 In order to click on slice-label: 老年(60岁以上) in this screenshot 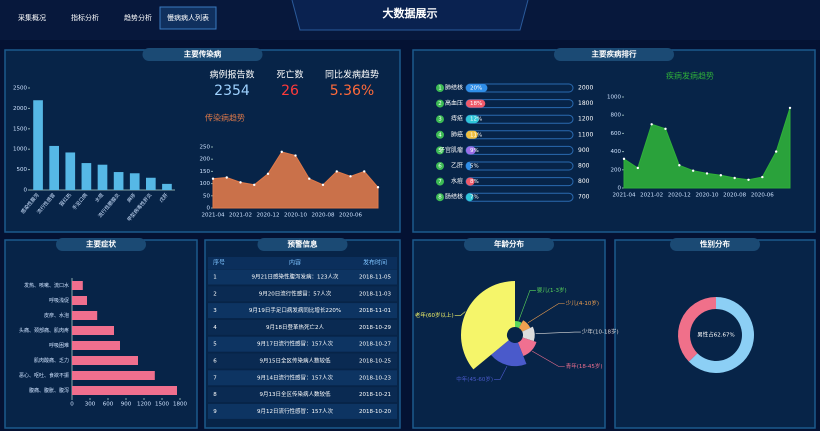, I will do `click(434, 315)`.